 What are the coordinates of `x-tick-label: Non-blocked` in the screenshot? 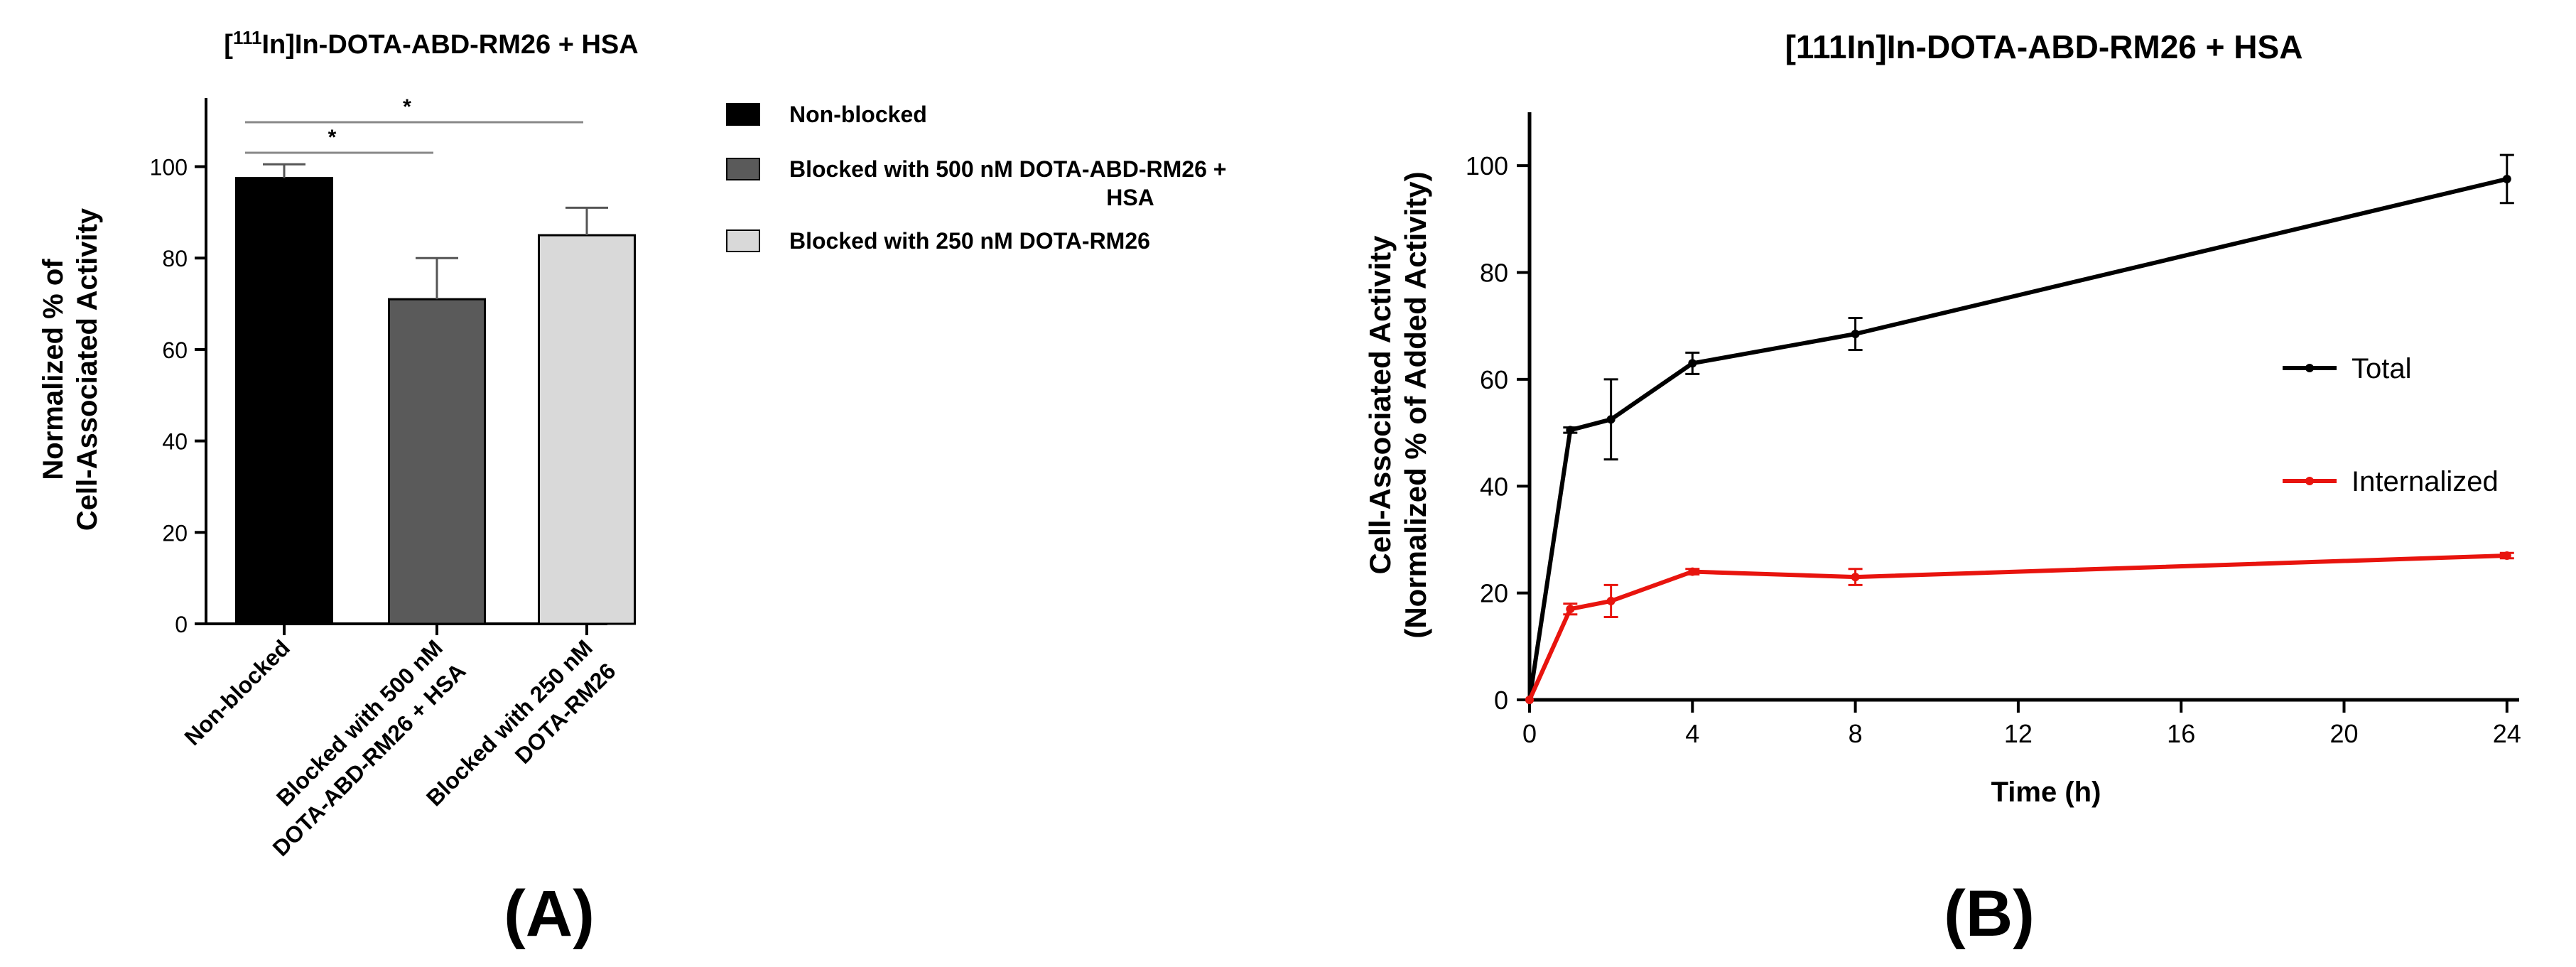 It's located at (236, 692).